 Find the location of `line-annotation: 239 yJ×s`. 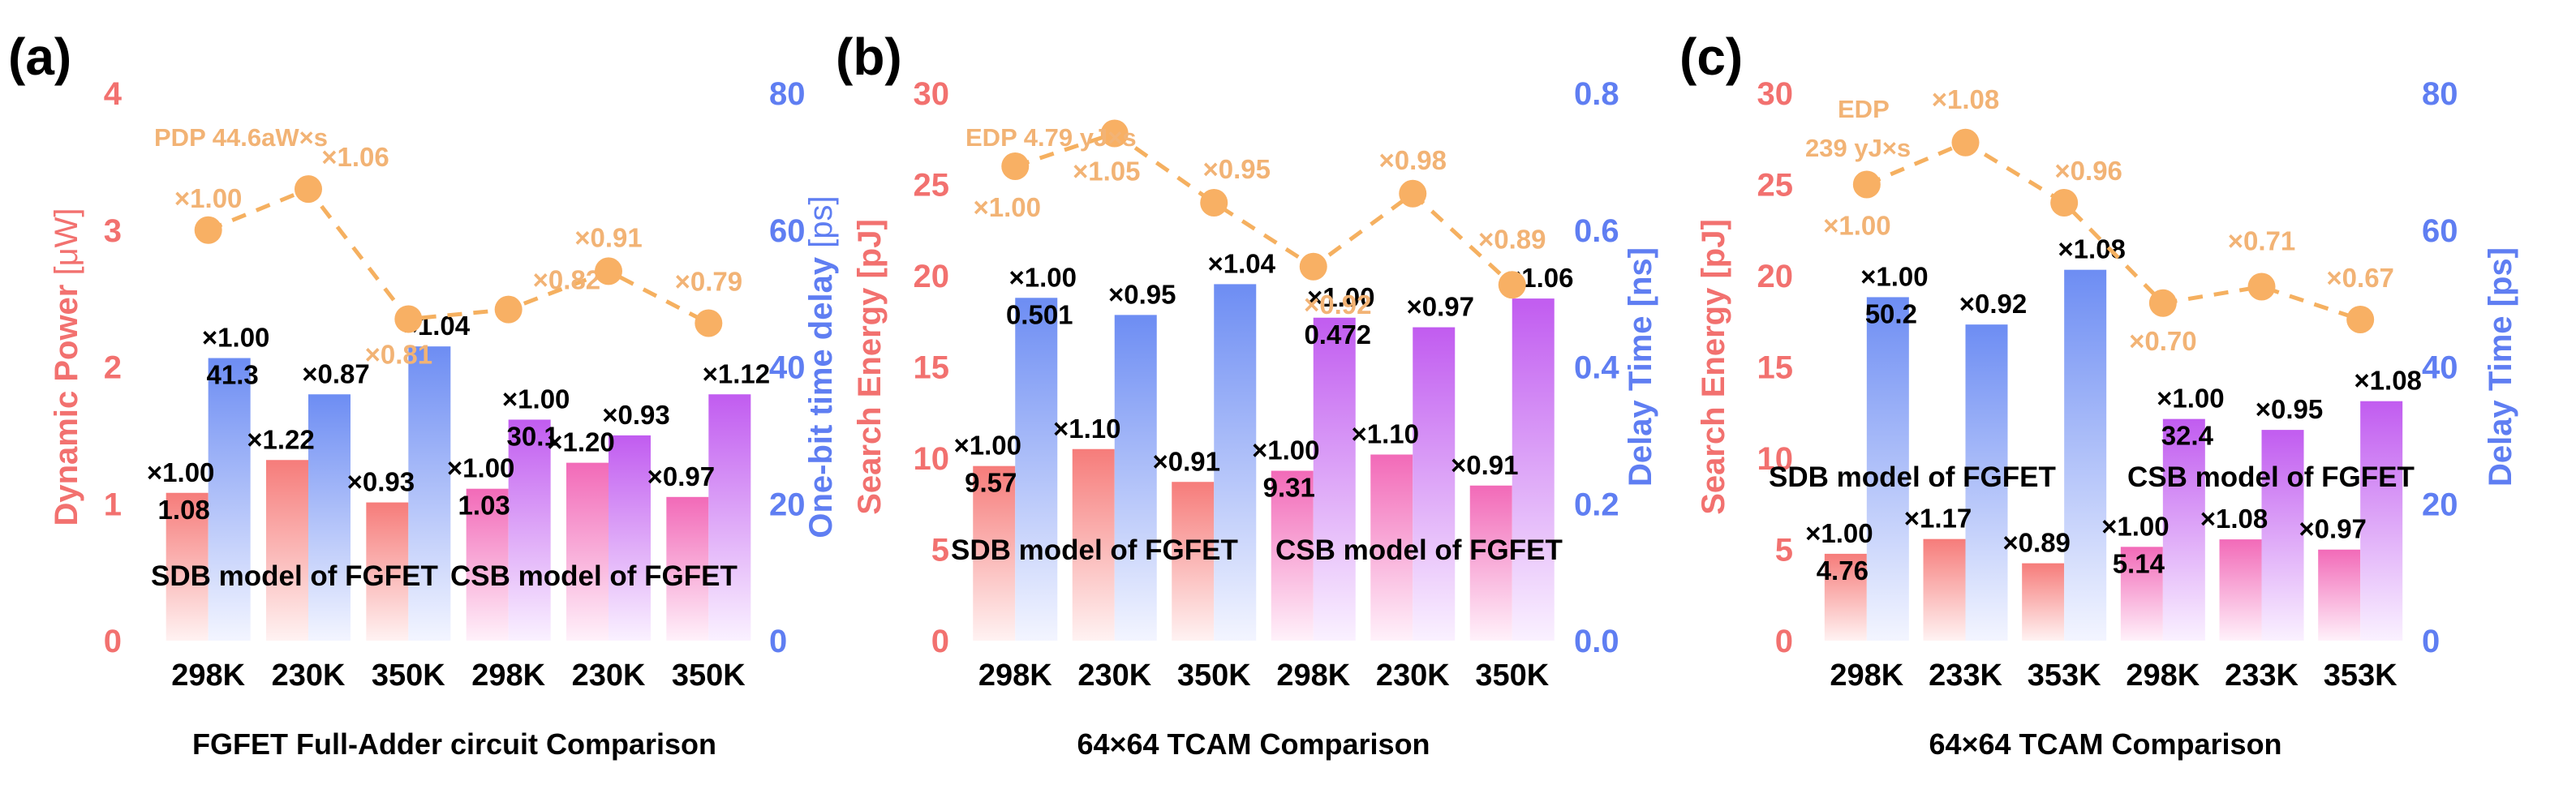

line-annotation: 239 yJ×s is located at coordinates (1858, 148).